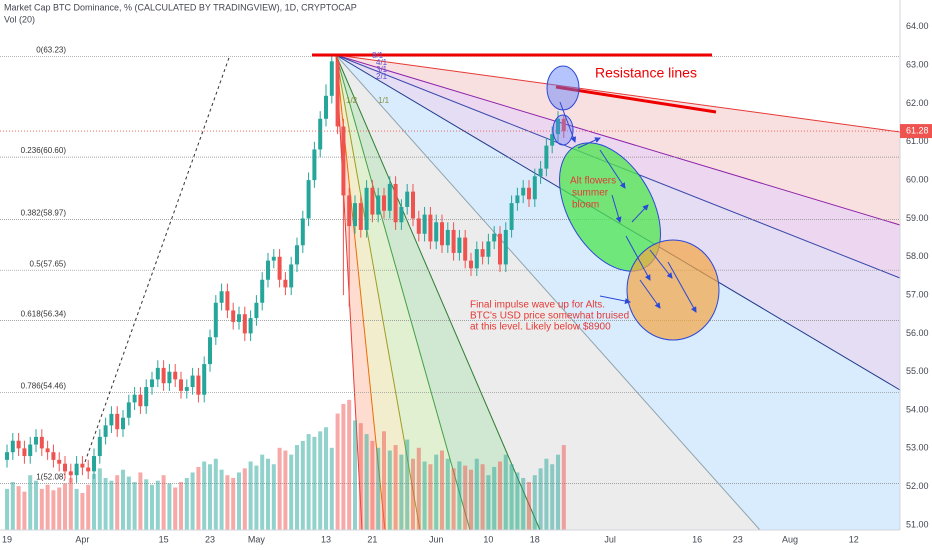  Describe the element at coordinates (535, 539) in the screenshot. I see `x-tick-label: 18` at that location.